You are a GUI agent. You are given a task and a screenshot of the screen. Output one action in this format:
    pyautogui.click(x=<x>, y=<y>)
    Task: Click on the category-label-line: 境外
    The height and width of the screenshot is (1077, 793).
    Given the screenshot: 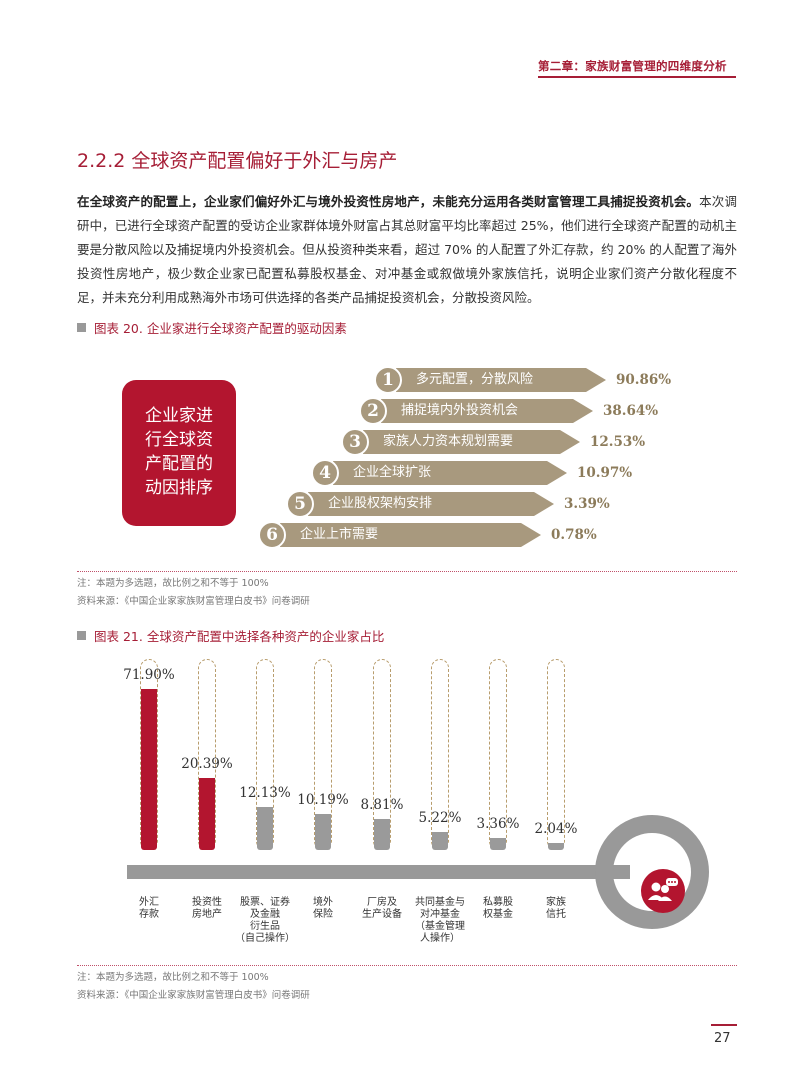 What is the action you would take?
    pyautogui.click(x=323, y=902)
    